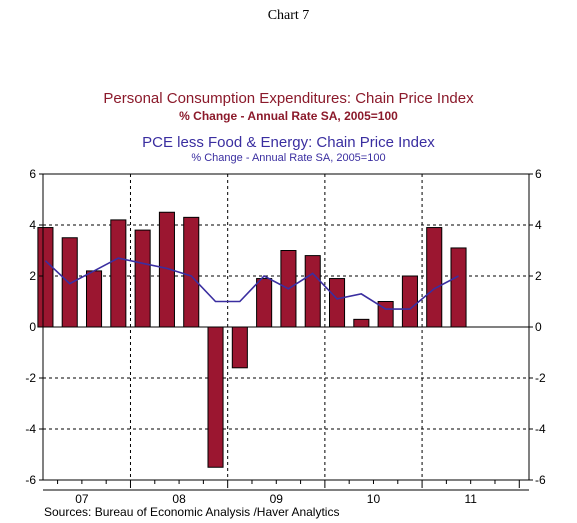 The image size is (577, 523). I want to click on x-tick-label: 10, so click(374, 499).